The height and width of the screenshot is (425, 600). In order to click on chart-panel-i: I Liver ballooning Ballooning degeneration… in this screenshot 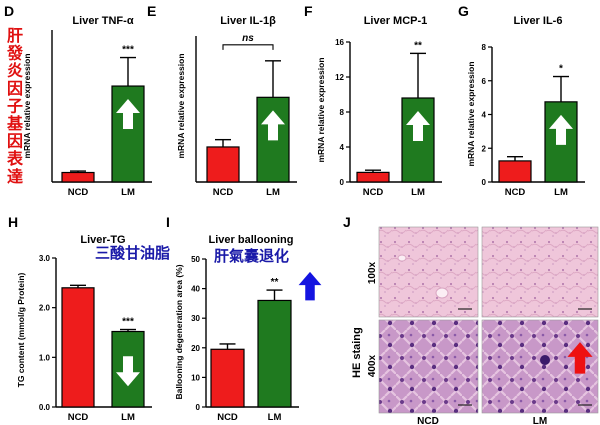, I will do `click(244, 318)`.